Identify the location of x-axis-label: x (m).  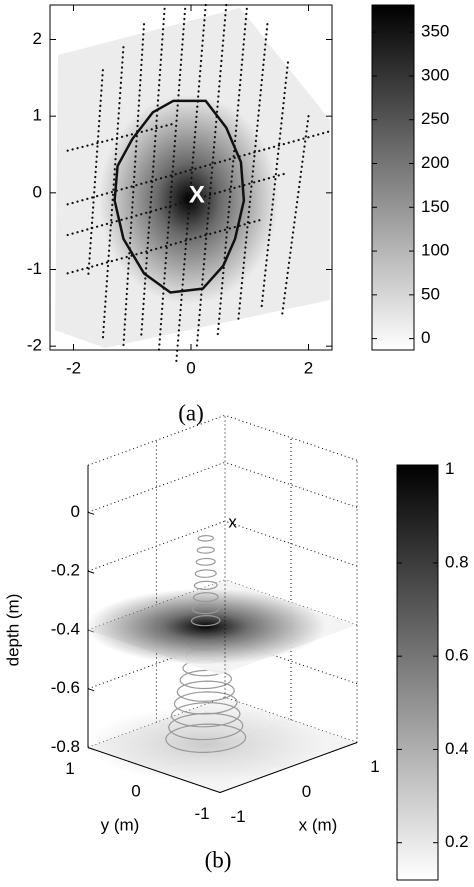
(318, 824).